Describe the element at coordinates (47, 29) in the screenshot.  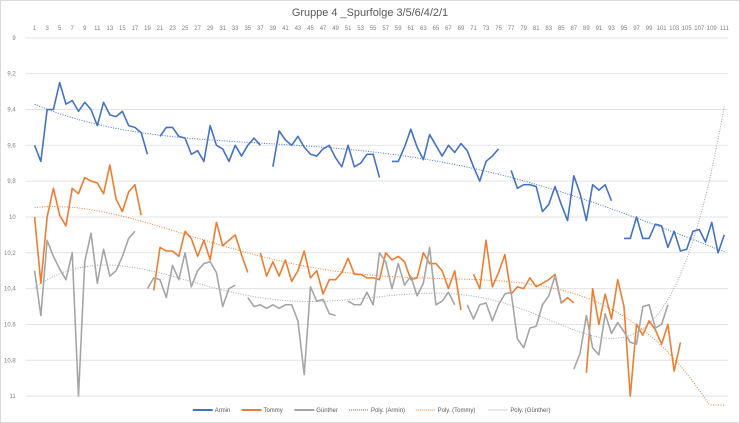
I see `x-tick-label: 3` at that location.